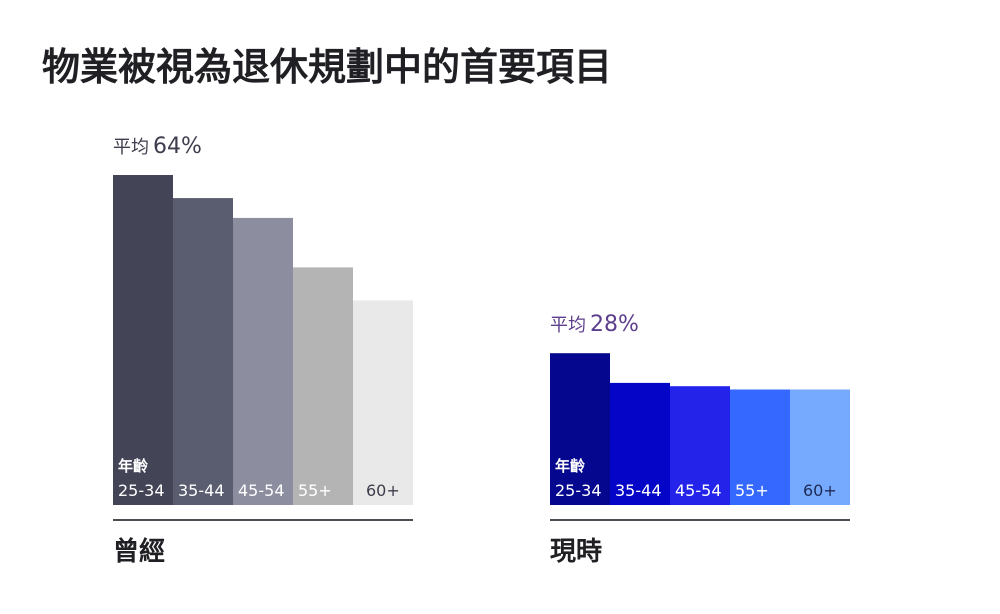  Describe the element at coordinates (576, 552) in the screenshot. I see `group-label-now: 現時` at that location.